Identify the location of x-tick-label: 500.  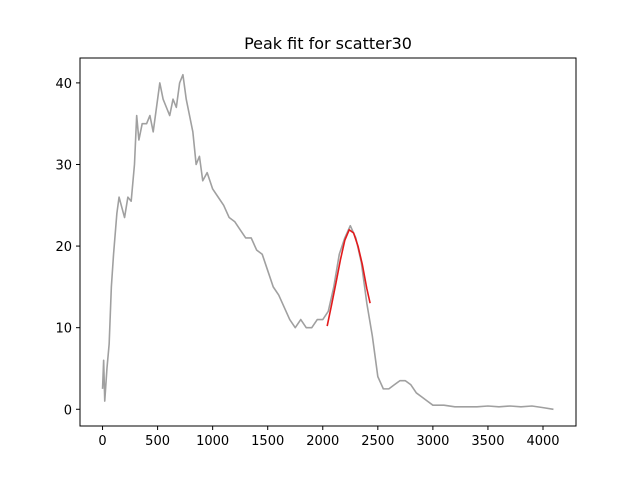
(157, 441).